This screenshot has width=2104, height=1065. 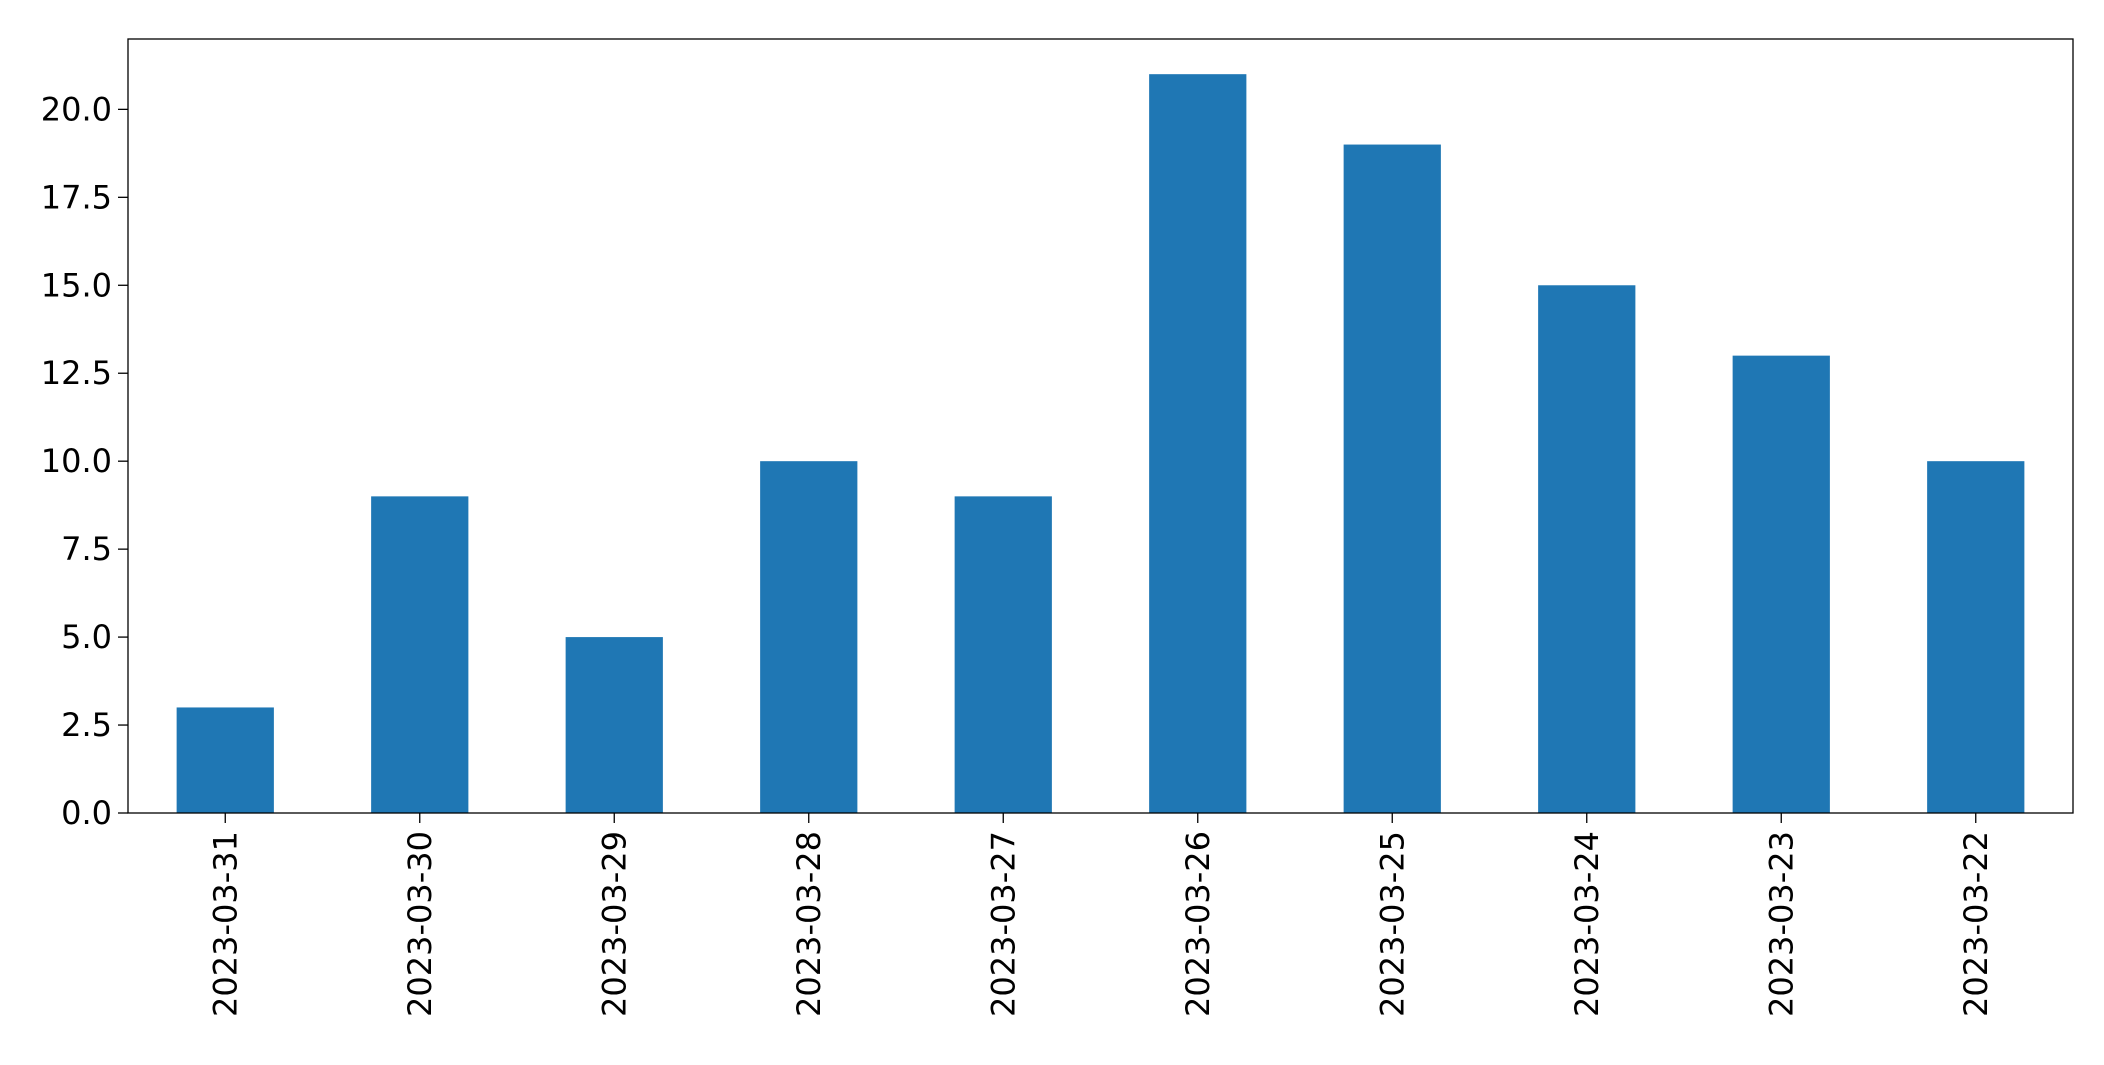 I want to click on x-tick-label: 2023-03-29, so click(x=614, y=924).